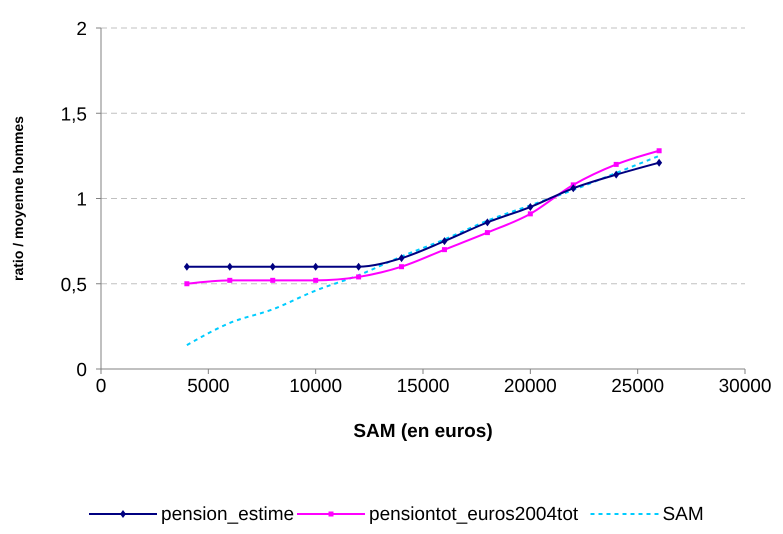  I want to click on x-tick-label: 20000, so click(530, 386).